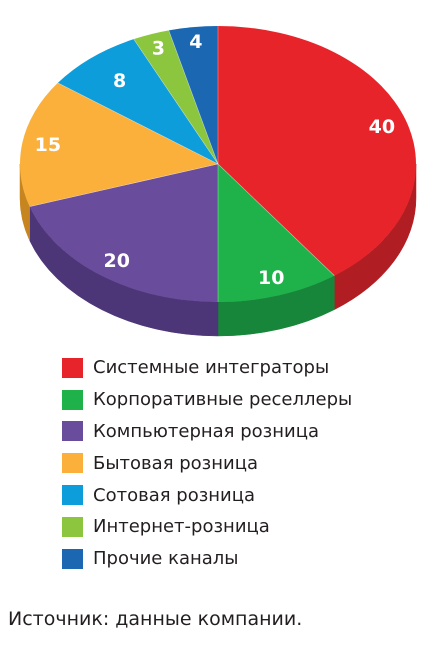  I want to click on slice-value-label-2: 20, so click(117, 261).